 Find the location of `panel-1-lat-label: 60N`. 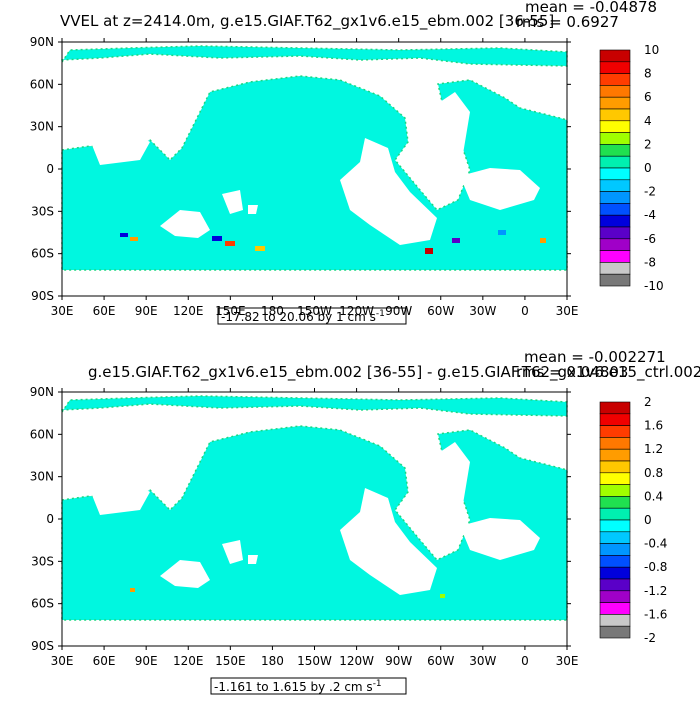

panel-1-lat-label: 60N is located at coordinates (42, 84).